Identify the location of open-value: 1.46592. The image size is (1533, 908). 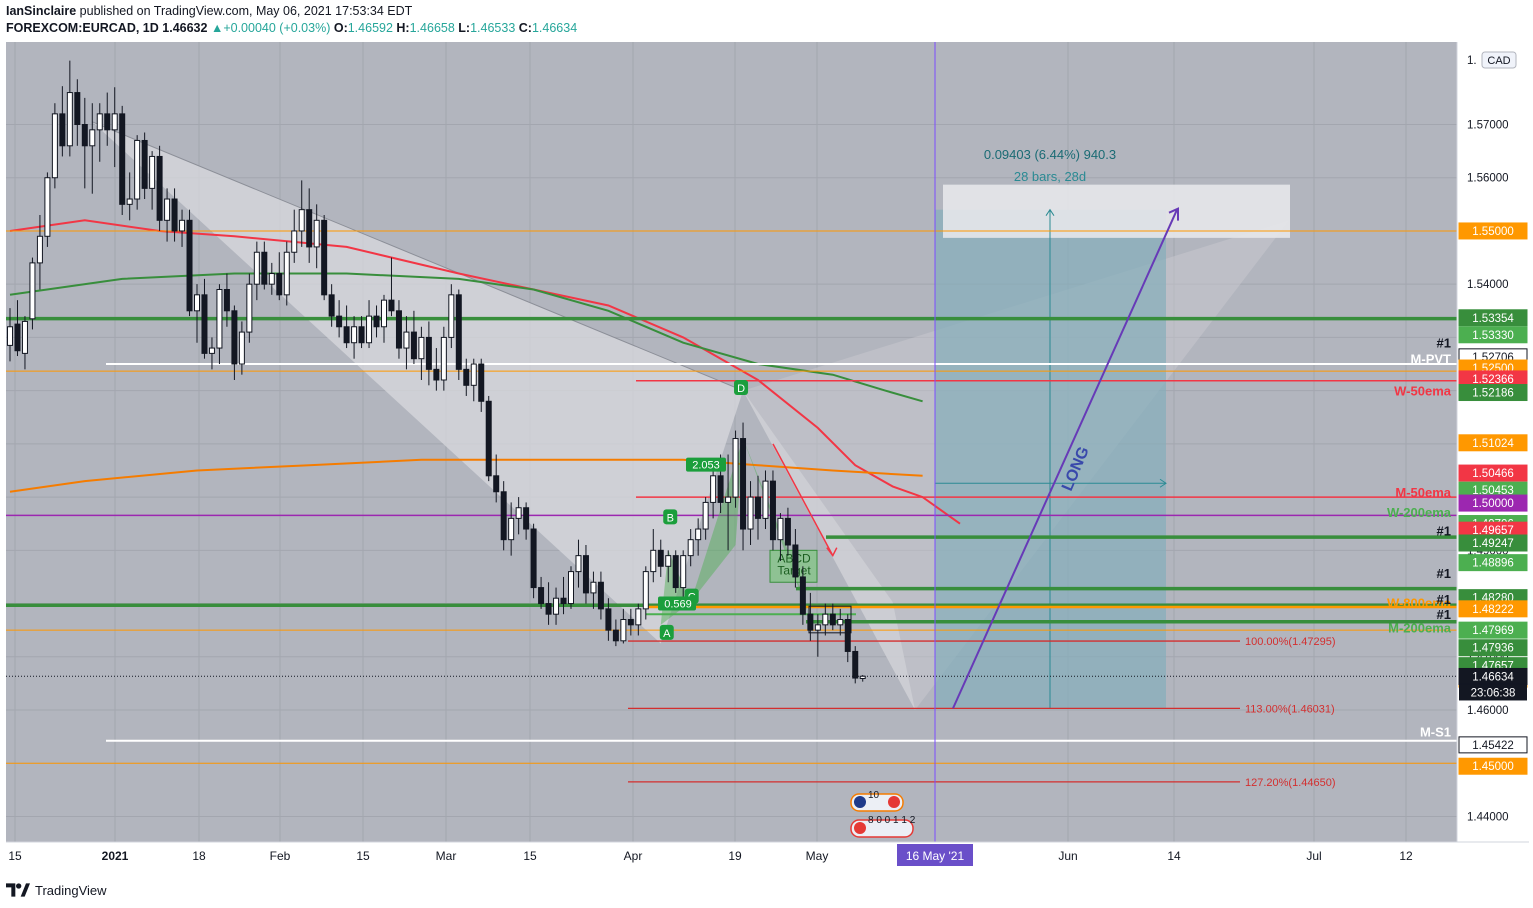
(370, 28).